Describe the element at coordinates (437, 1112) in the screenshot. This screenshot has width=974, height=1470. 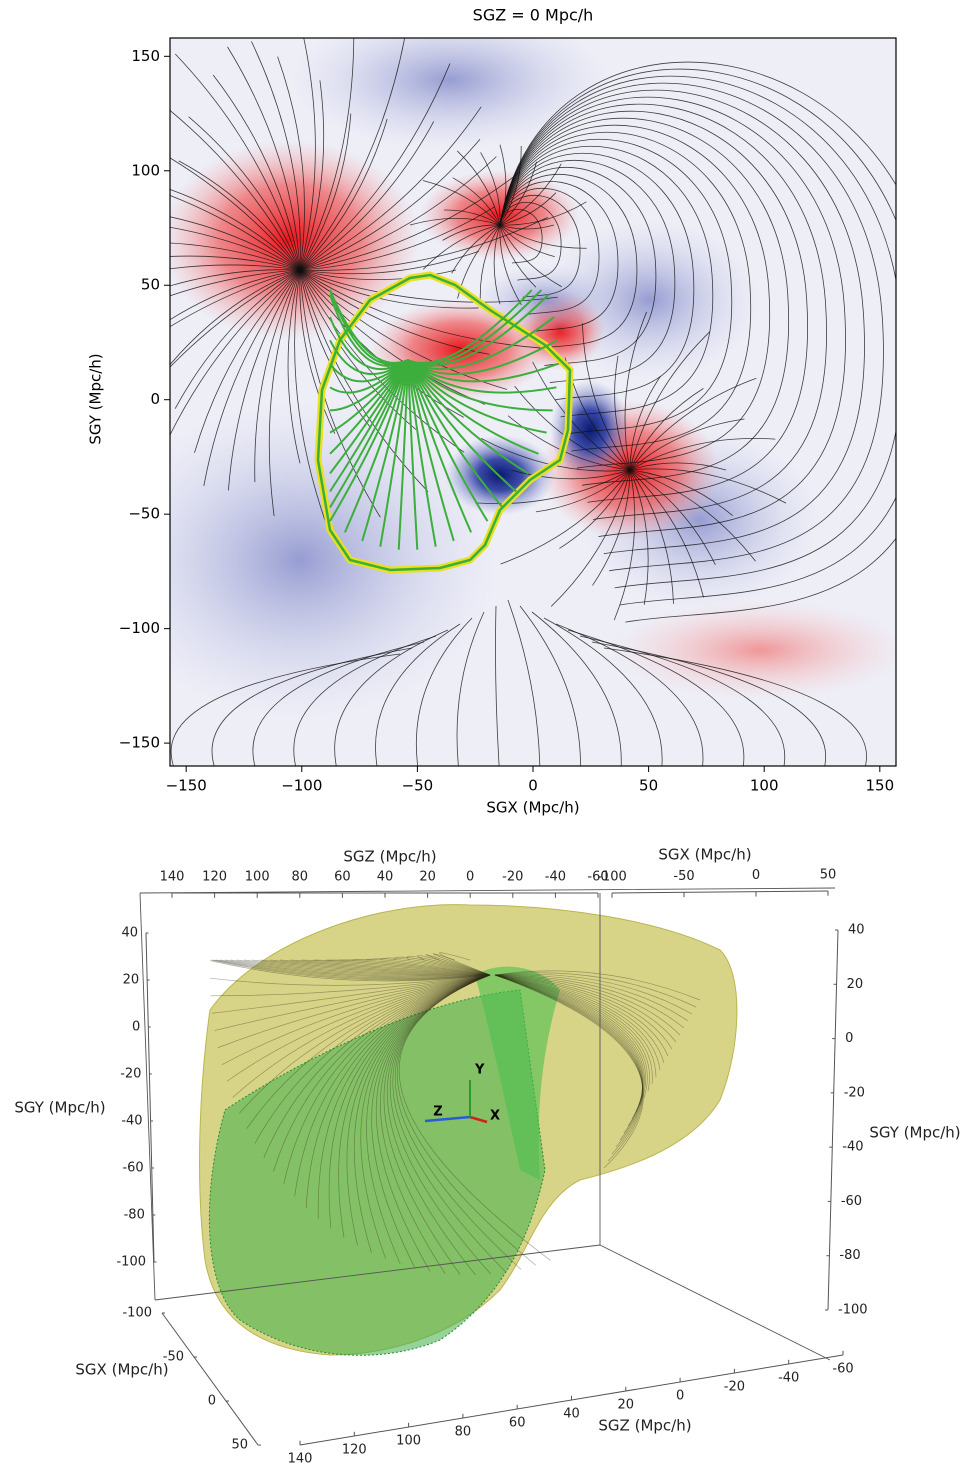
I see `orientation-label: Z` at that location.